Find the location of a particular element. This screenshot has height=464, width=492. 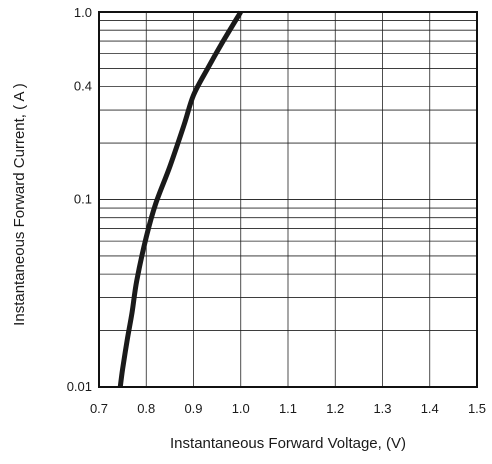

x-tick-label-6: 1.3 is located at coordinates (382, 408).